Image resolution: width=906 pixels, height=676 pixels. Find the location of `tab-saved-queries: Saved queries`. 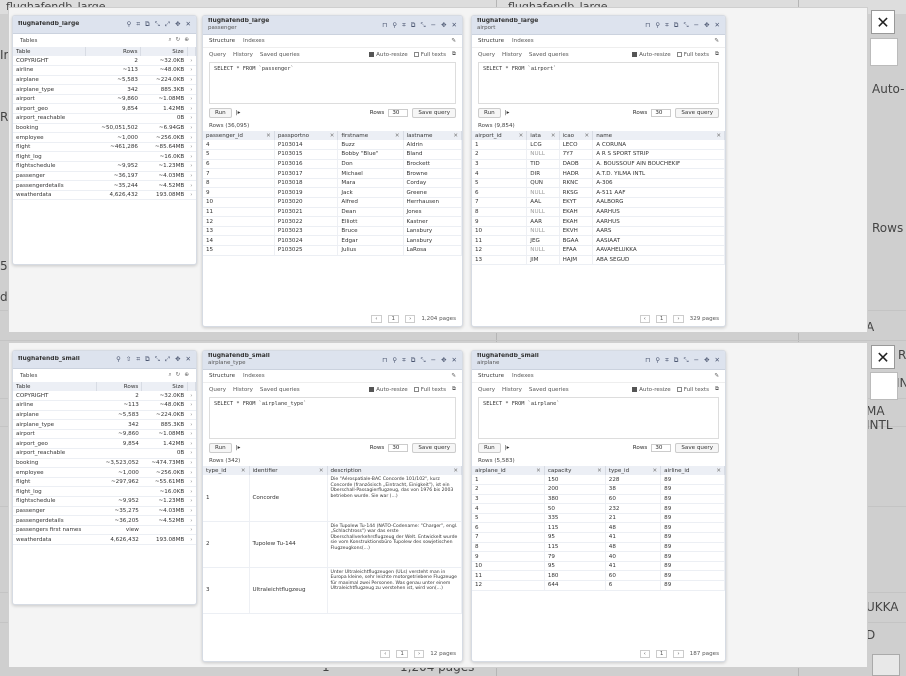

tab-saved-queries: Saved queries is located at coordinates (548, 389).